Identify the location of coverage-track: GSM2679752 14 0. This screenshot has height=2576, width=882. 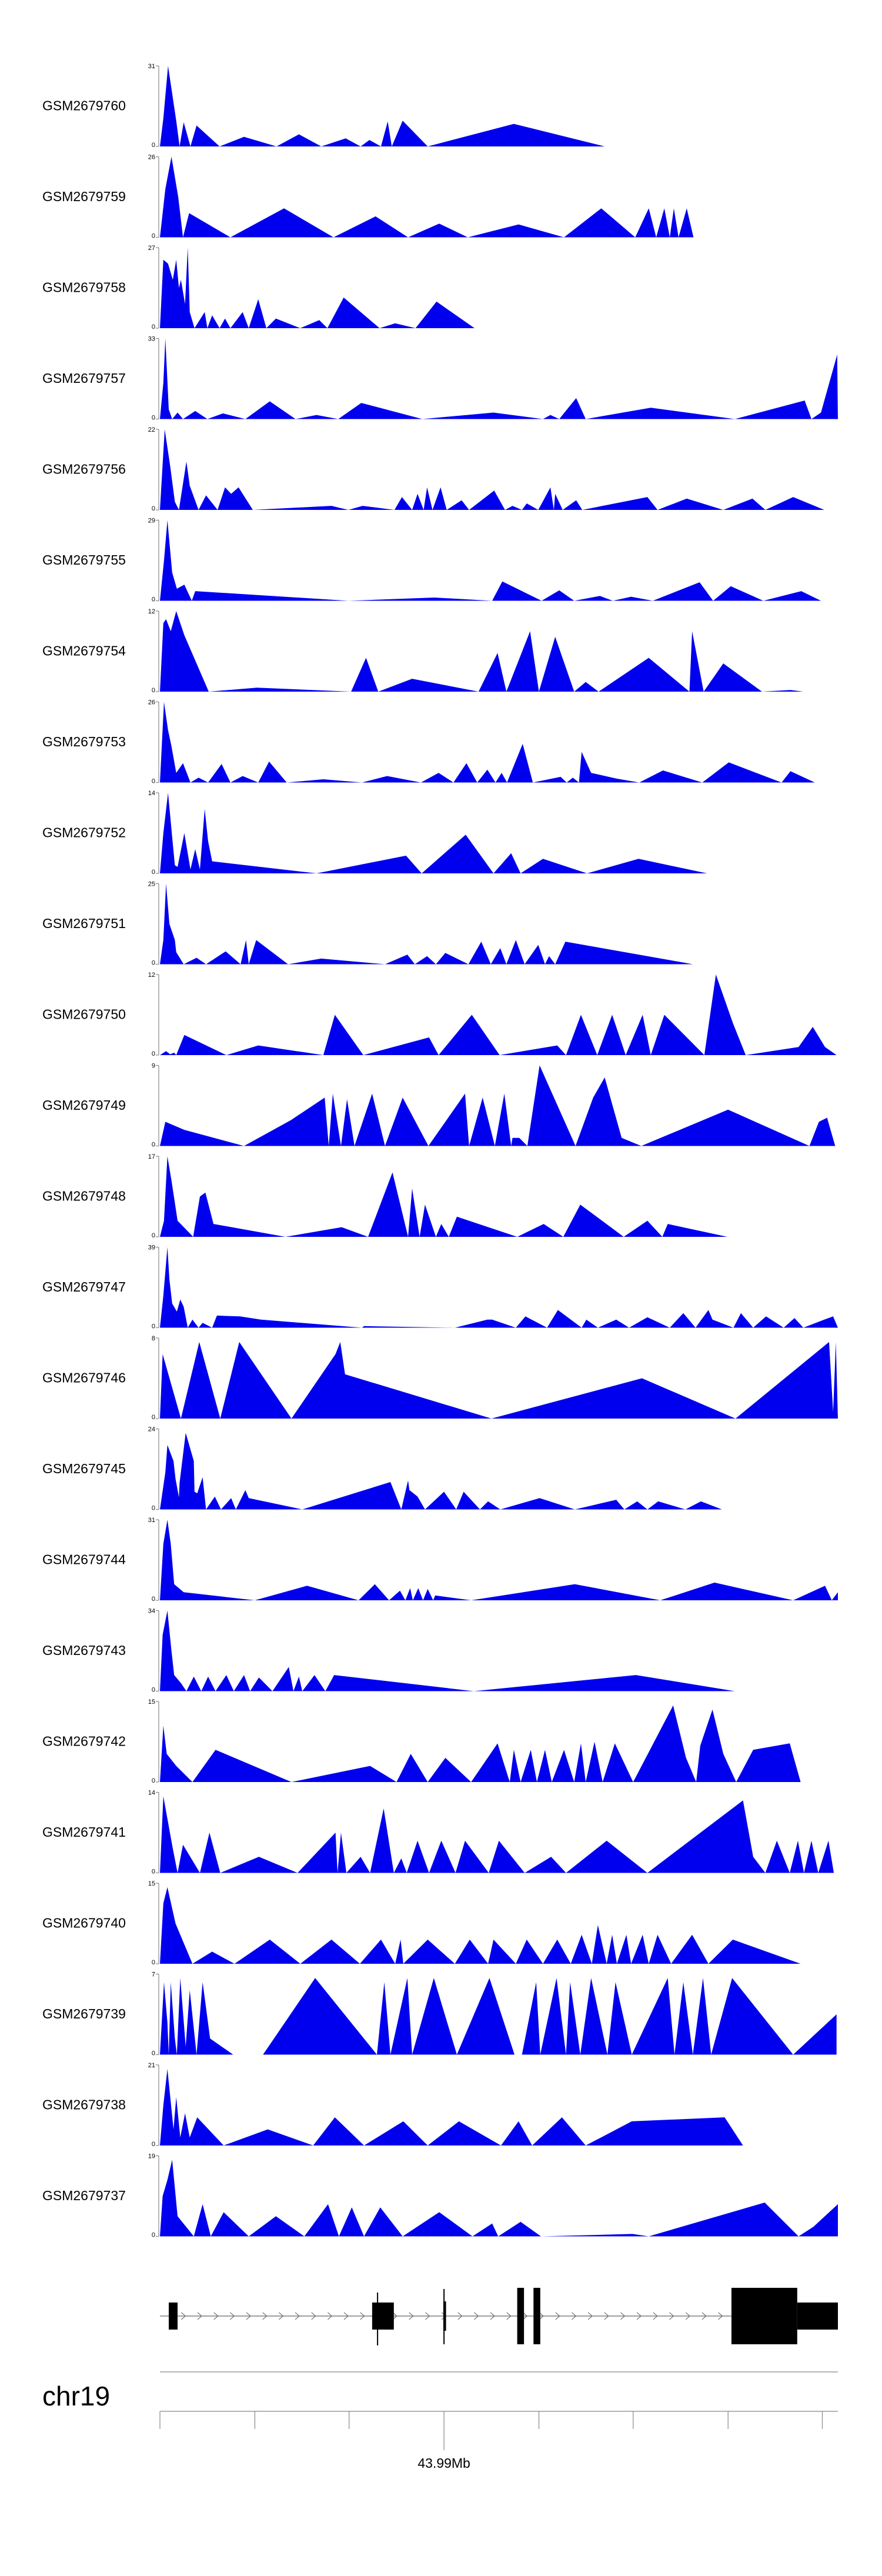
(374, 833).